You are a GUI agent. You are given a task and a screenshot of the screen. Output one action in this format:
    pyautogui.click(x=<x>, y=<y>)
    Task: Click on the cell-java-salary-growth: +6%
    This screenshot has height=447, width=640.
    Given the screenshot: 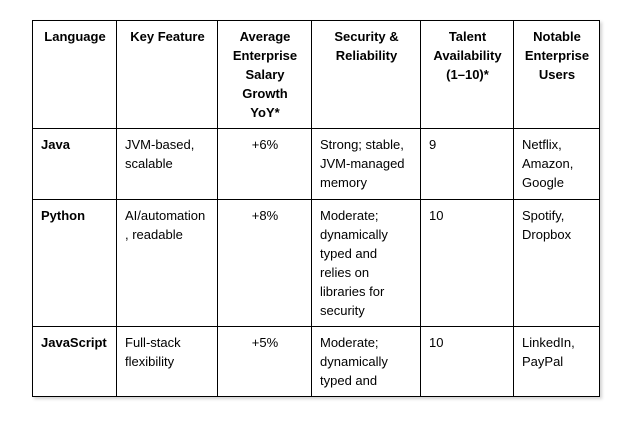 What is the action you would take?
    pyautogui.click(x=264, y=164)
    